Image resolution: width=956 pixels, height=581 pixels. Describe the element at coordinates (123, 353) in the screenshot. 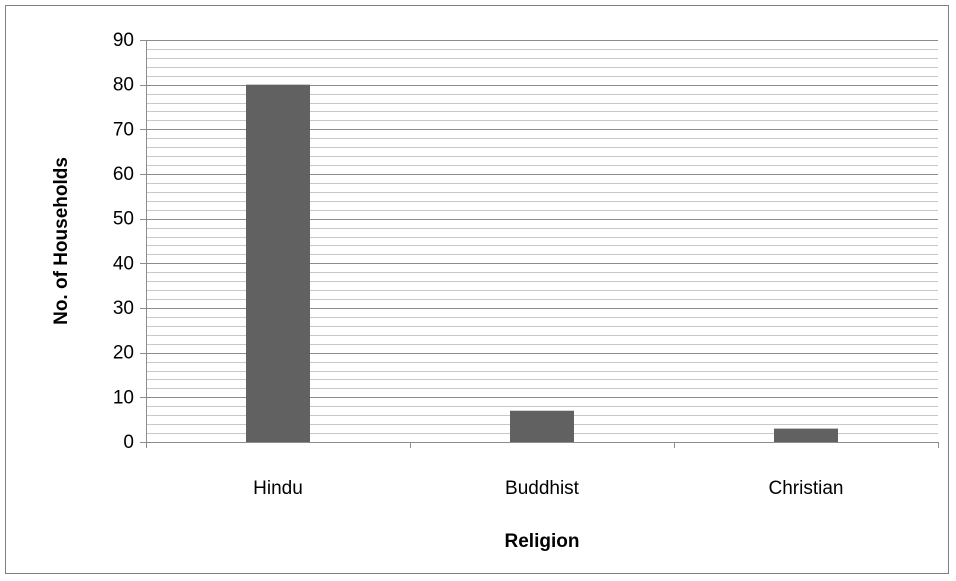

I see `y-tick-label: 20` at that location.